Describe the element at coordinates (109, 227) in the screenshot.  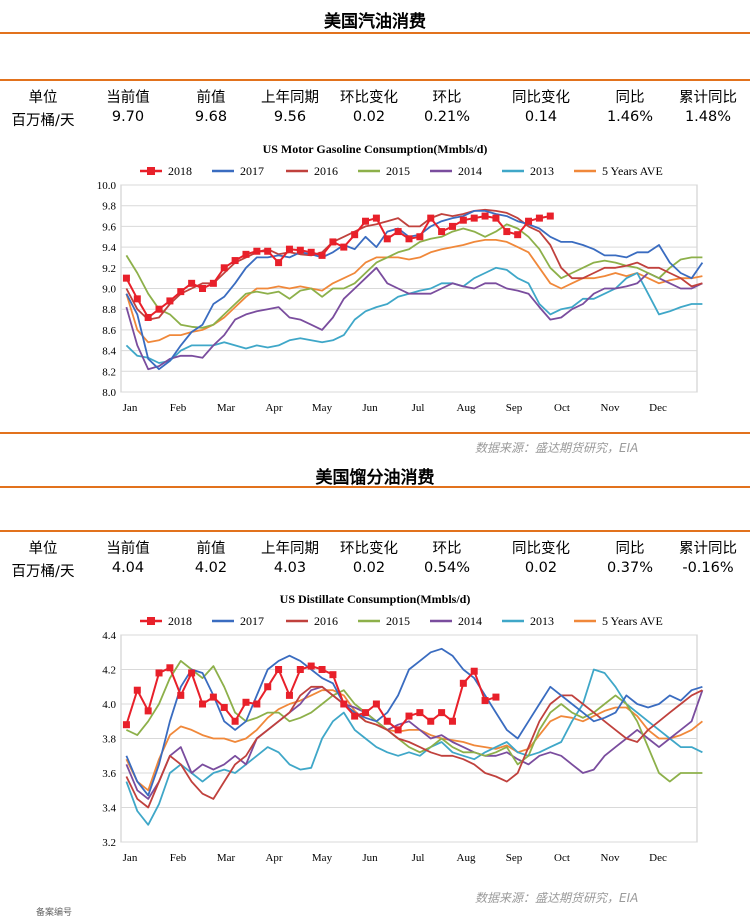
I see `y-tick-label: 9.6` at that location.